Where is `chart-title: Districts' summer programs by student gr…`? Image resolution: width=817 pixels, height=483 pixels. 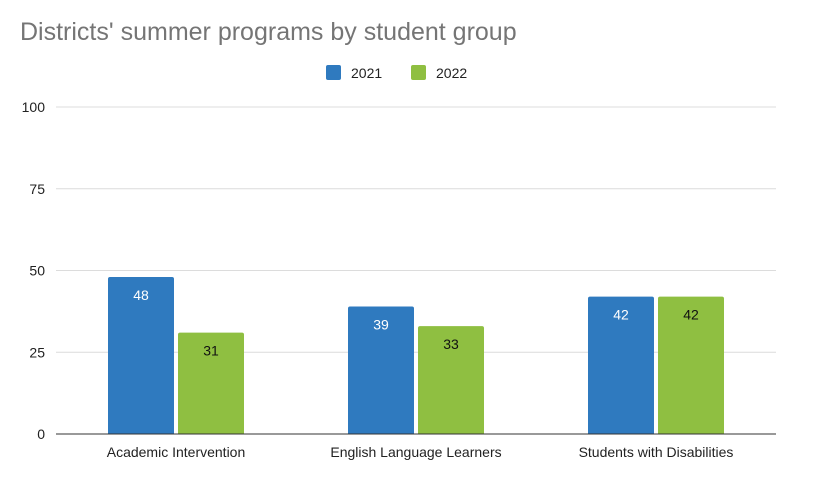
chart-title: Districts' summer programs by student gr… is located at coordinates (268, 32).